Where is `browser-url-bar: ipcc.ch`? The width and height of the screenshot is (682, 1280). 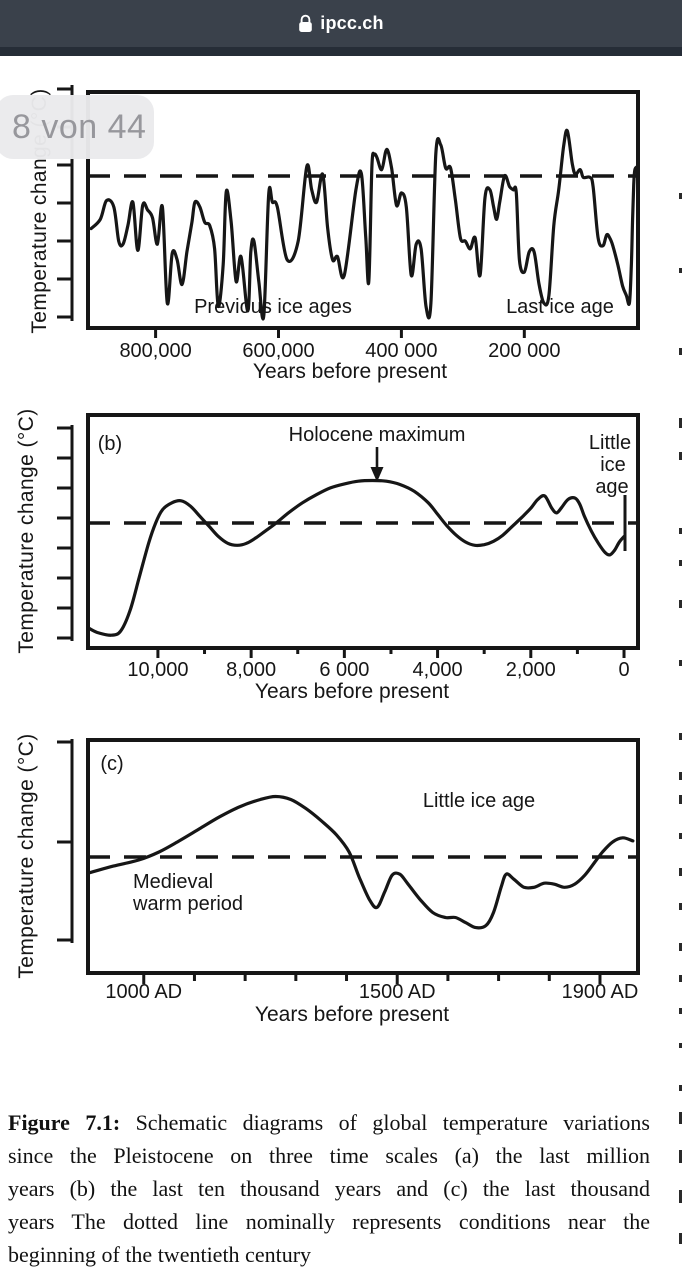
browser-url-bar: ipcc.ch is located at coordinates (341, 23).